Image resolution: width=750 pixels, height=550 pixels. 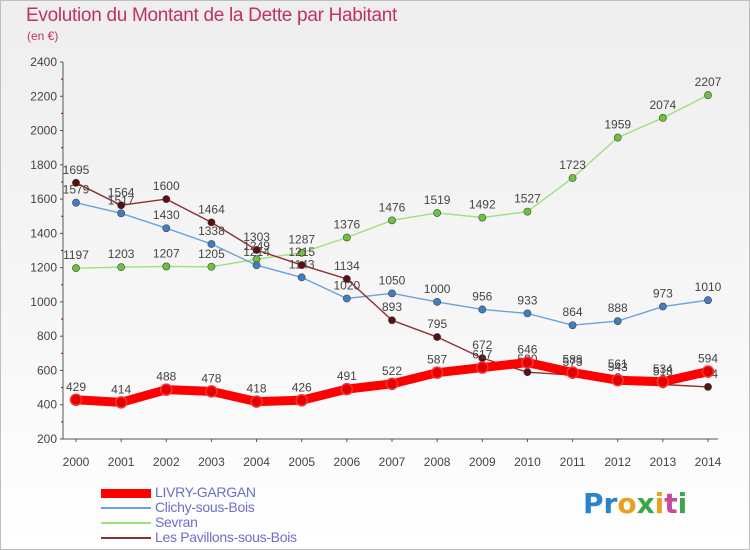 I want to click on legend-item: Sevran, so click(x=231, y=522).